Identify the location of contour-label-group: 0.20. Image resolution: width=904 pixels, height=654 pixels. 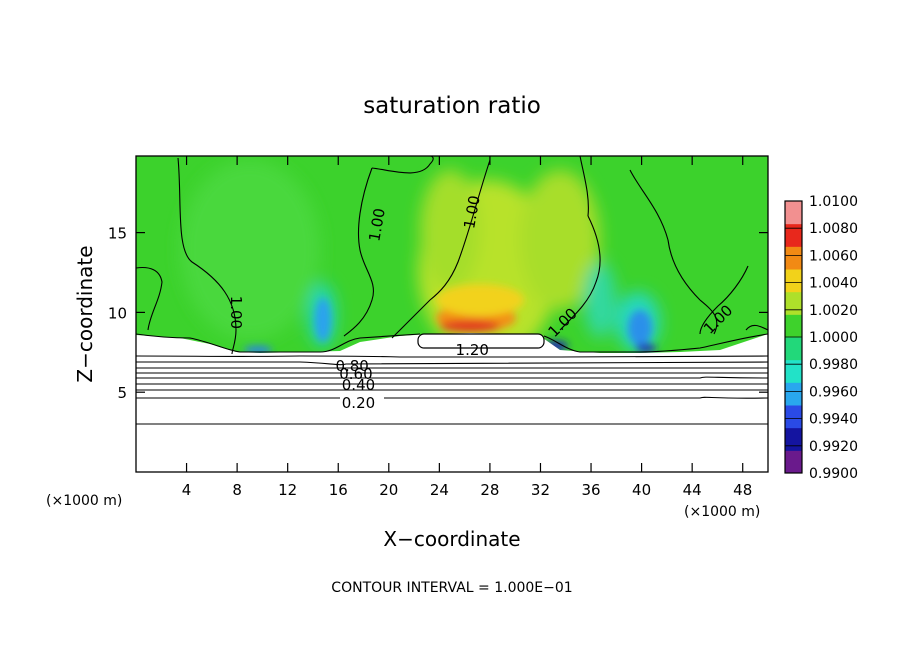
(358, 403).